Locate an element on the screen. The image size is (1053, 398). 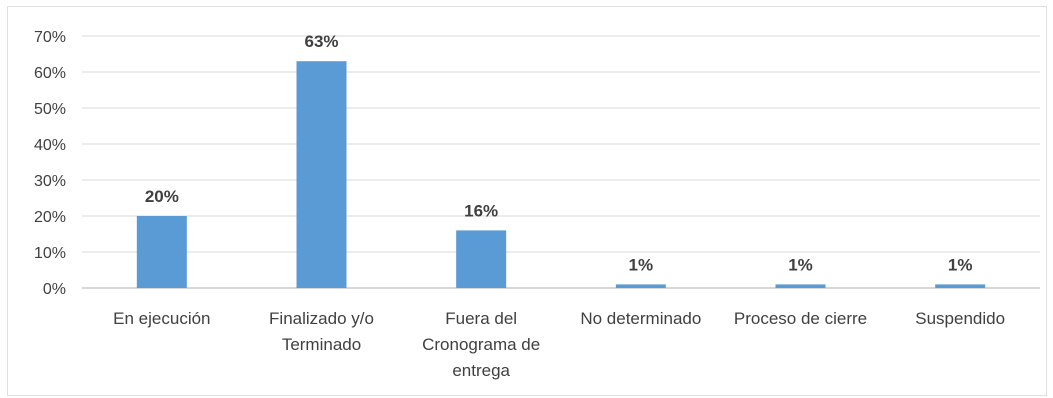
x-category-label: Proceso de cierre is located at coordinates (800, 318).